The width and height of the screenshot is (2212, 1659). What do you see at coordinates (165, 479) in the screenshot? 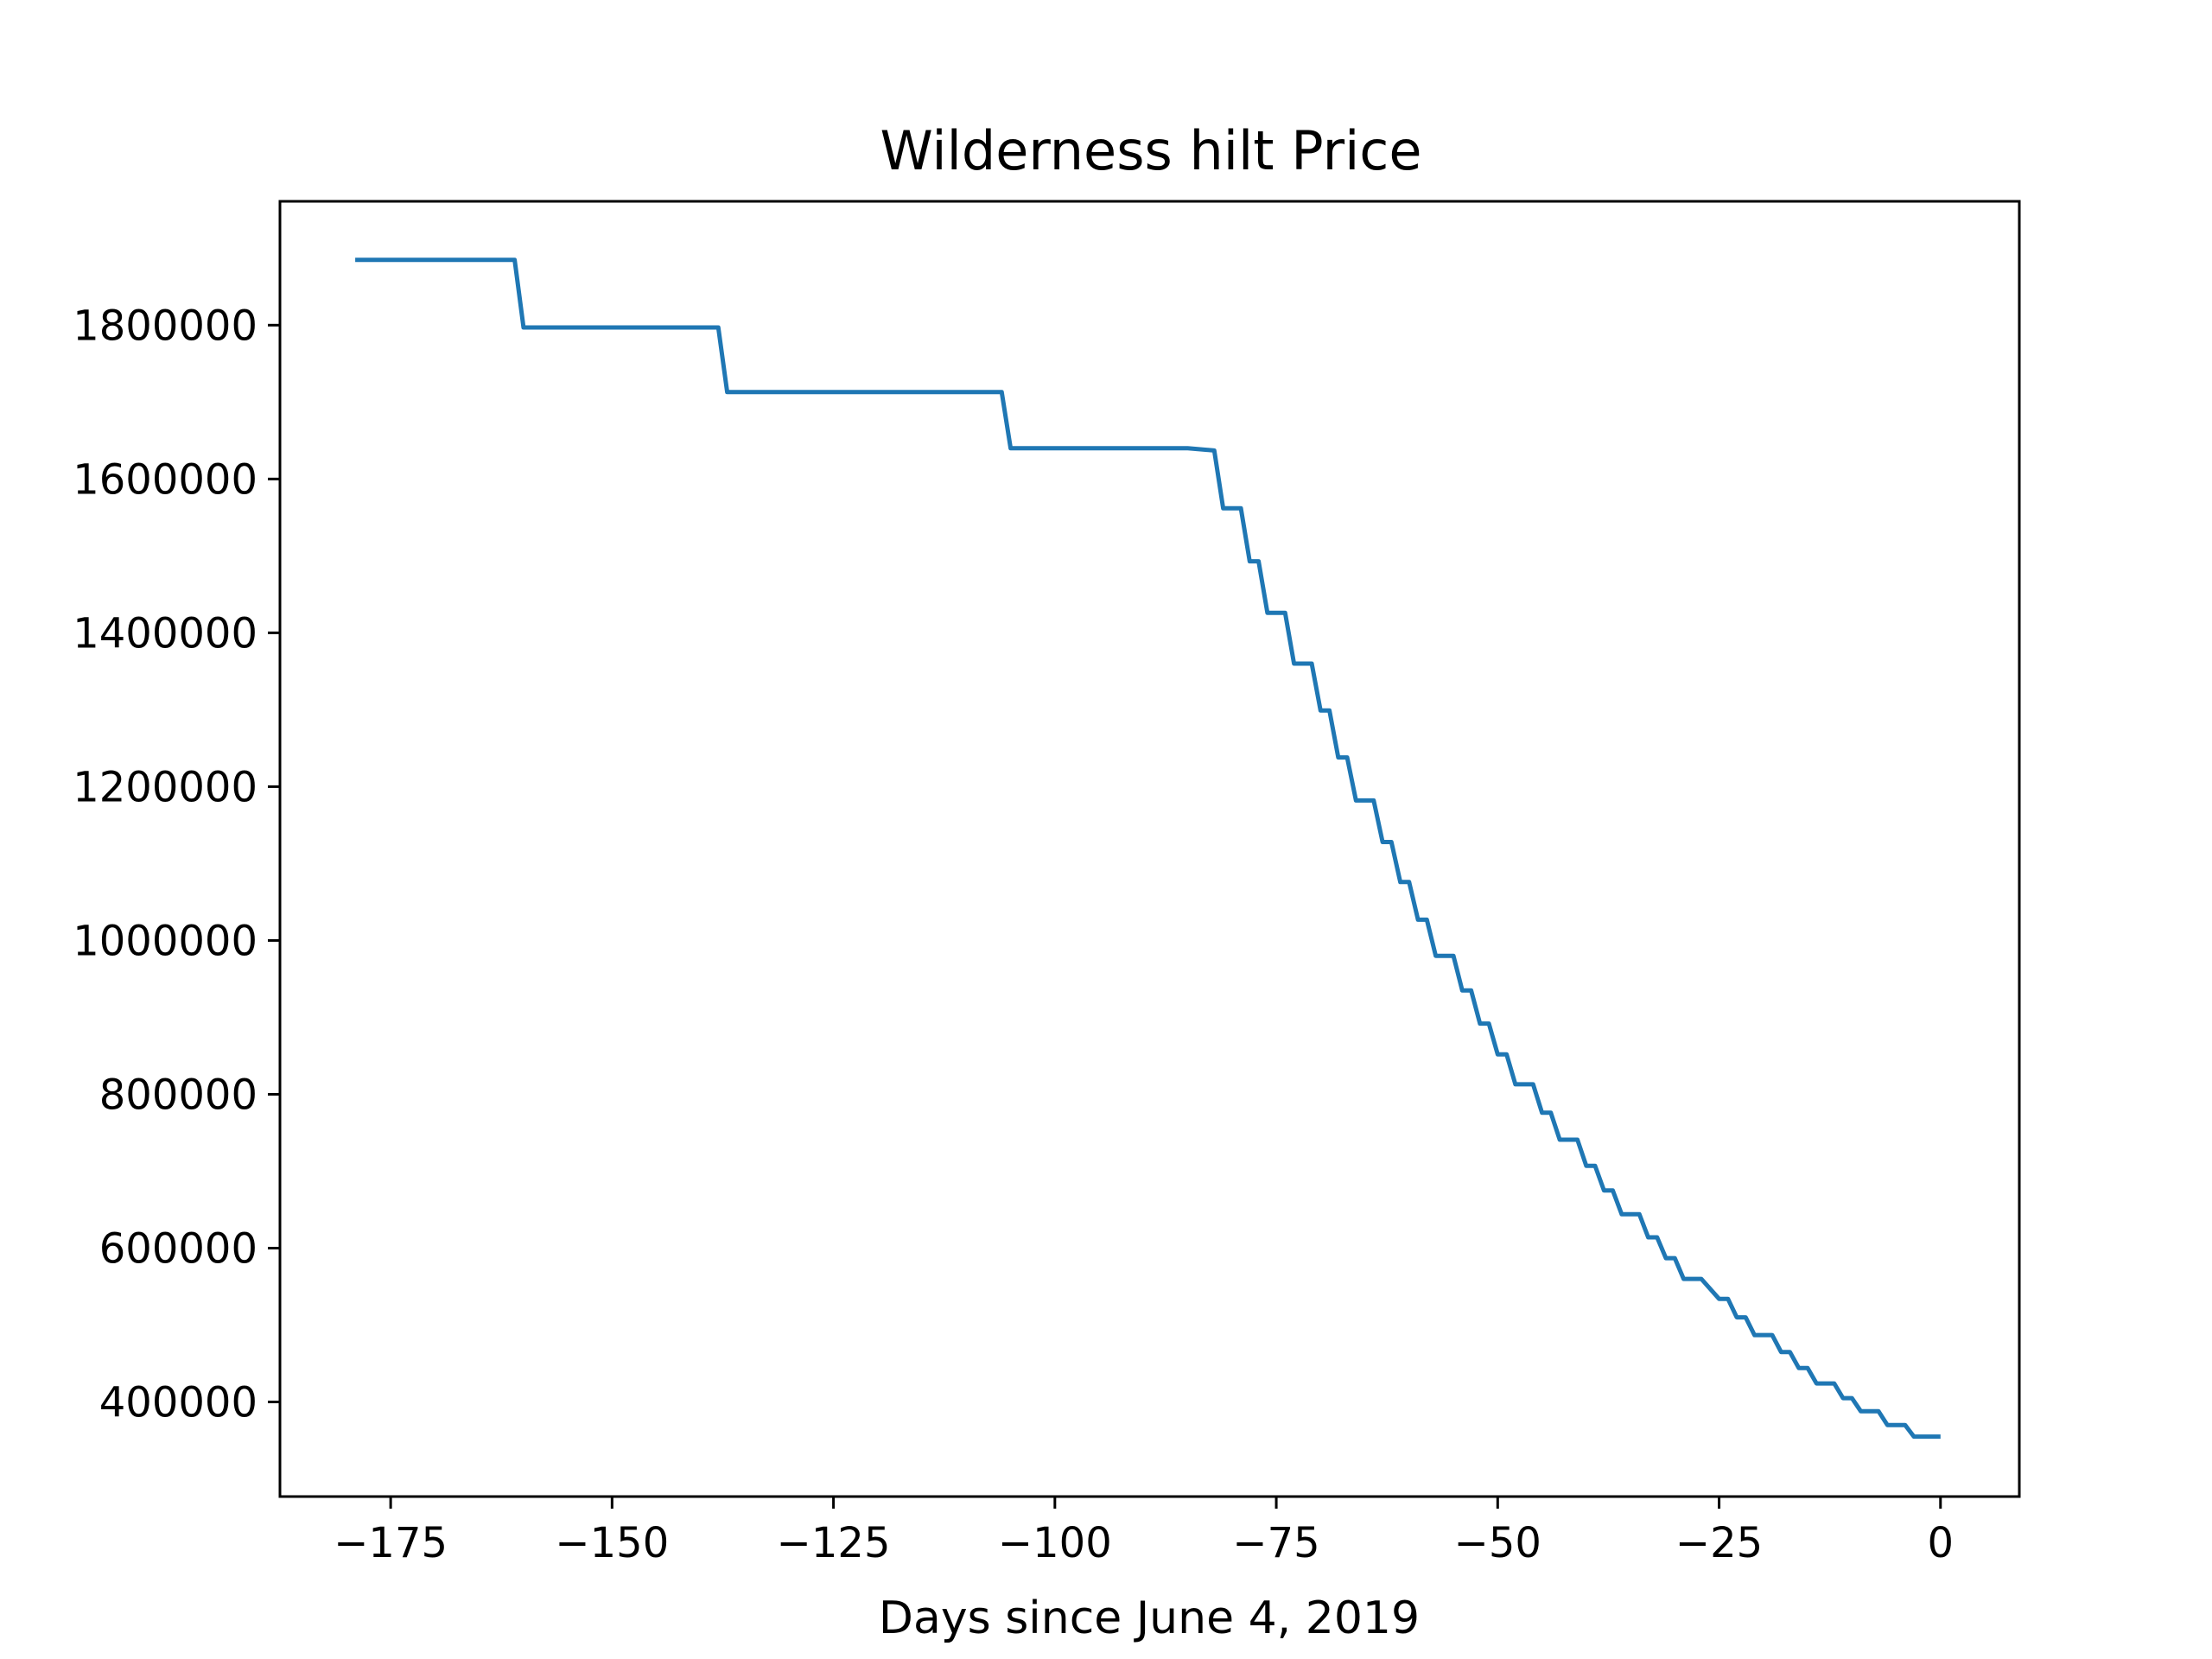
I see `y-tick-label: 1600000` at bounding box center [165, 479].